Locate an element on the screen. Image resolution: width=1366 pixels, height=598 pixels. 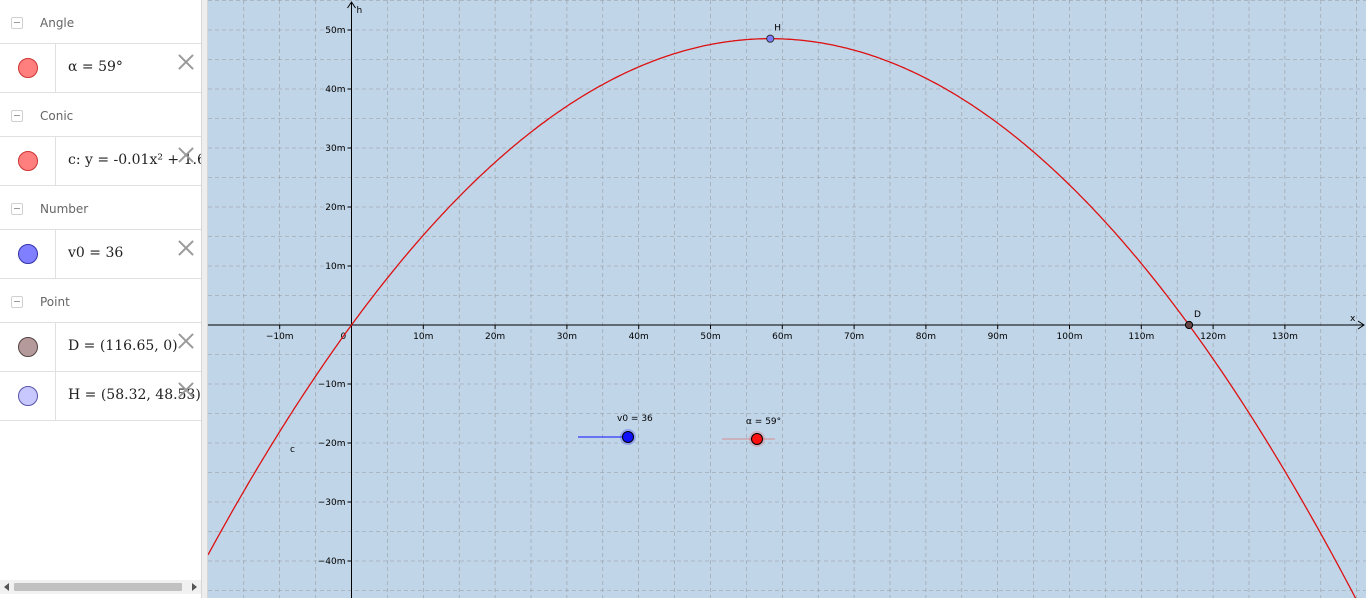
group-header-conic: Conic is located at coordinates (100, 115).